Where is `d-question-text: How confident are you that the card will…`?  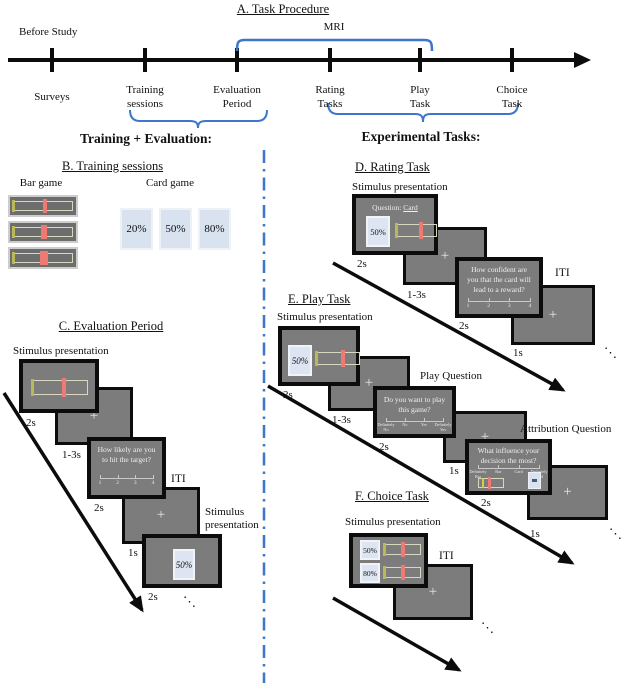
d-question-text: How confident are you that the card will… is located at coordinates (499, 279).